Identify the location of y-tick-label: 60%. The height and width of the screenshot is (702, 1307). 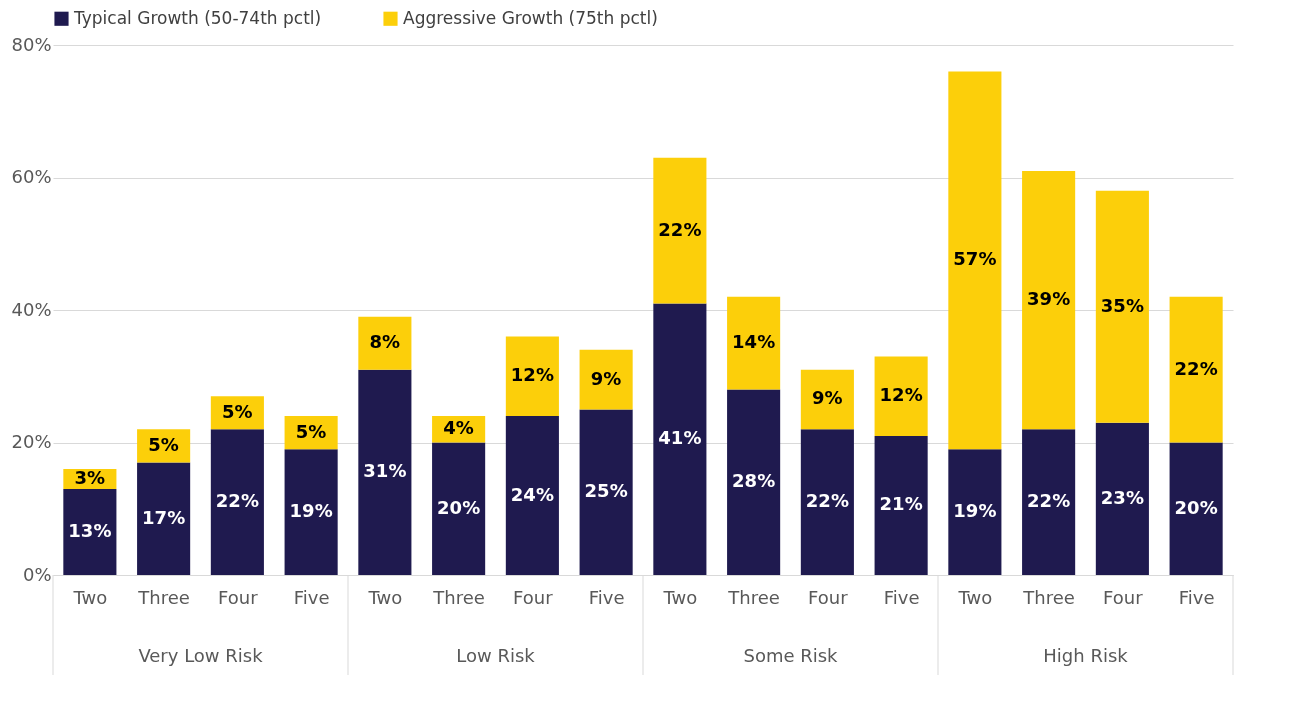
(31, 176).